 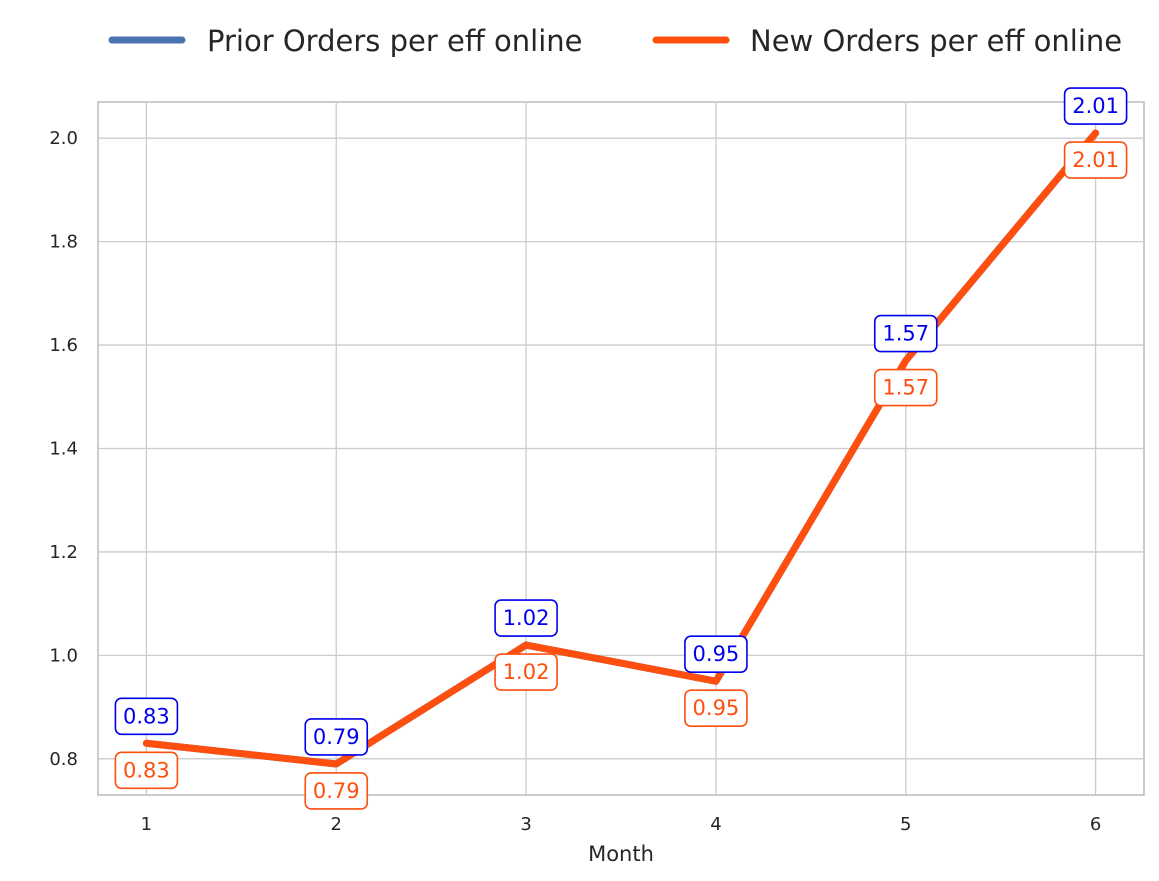 I want to click on y-tick-label: 1.0, so click(x=63, y=655).